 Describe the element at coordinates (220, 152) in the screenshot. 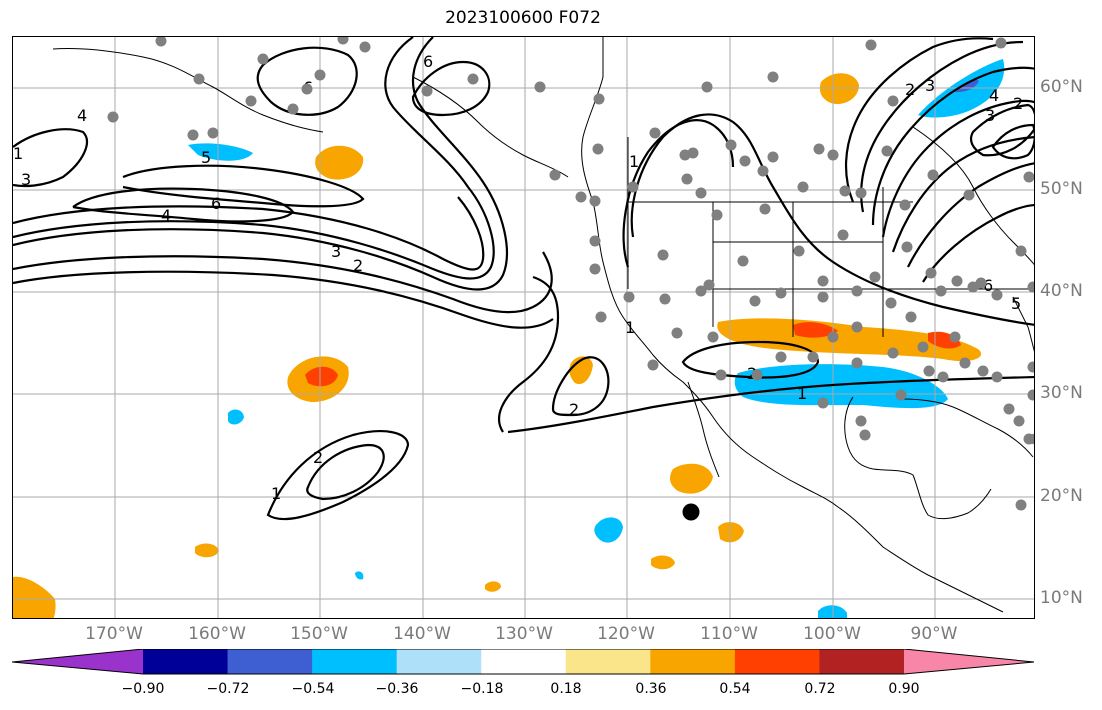

I see `shade-blue-ak` at that location.